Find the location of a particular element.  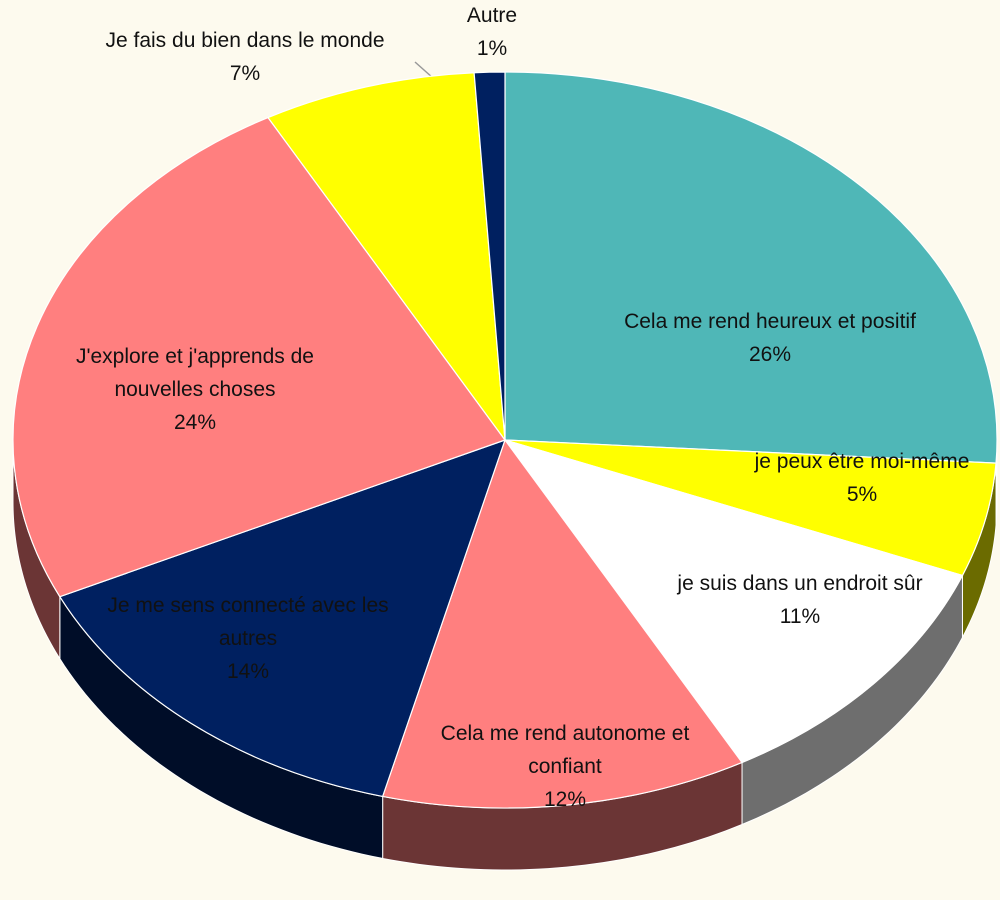

label-line: Autre is located at coordinates (492, 15).